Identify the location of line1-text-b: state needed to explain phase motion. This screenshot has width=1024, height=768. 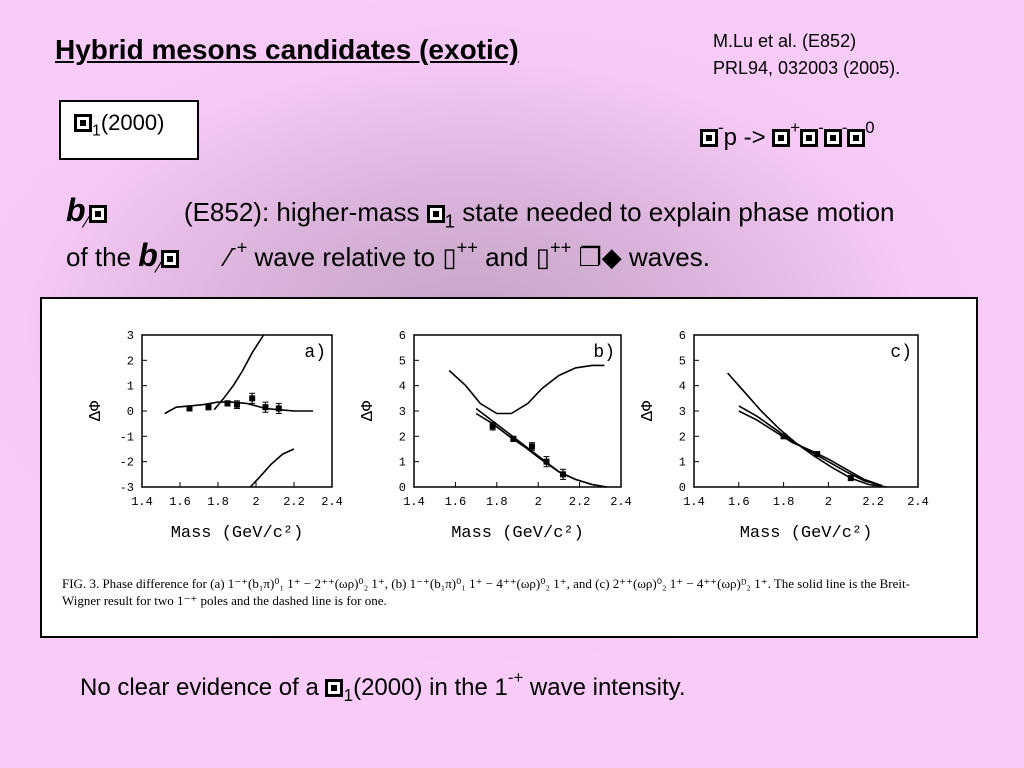
(675, 212).